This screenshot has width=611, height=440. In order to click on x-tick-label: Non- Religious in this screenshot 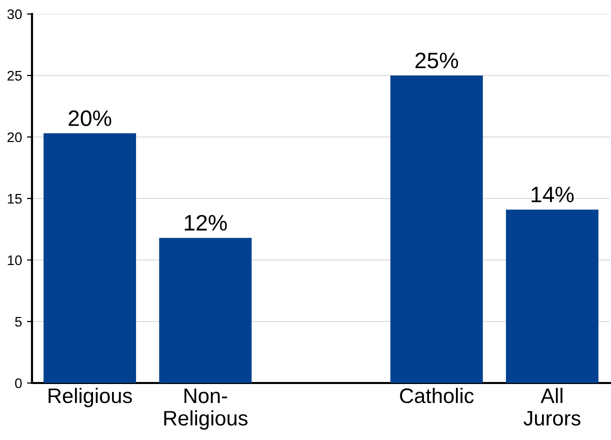, I will do `click(206, 409)`.